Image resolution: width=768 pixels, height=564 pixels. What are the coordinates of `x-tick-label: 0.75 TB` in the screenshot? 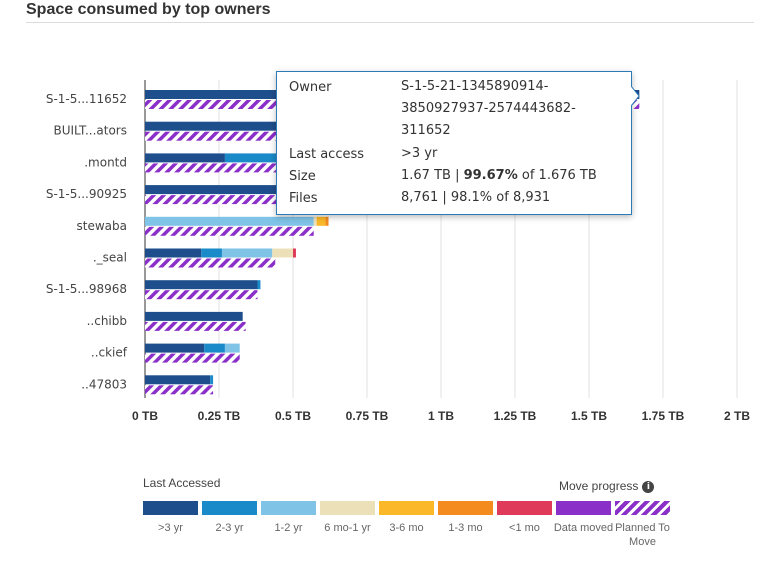 It's located at (367, 416).